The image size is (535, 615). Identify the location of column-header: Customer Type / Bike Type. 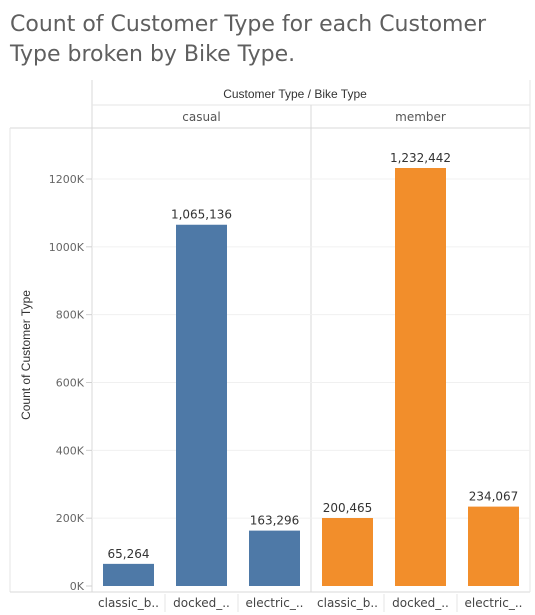
(295, 94).